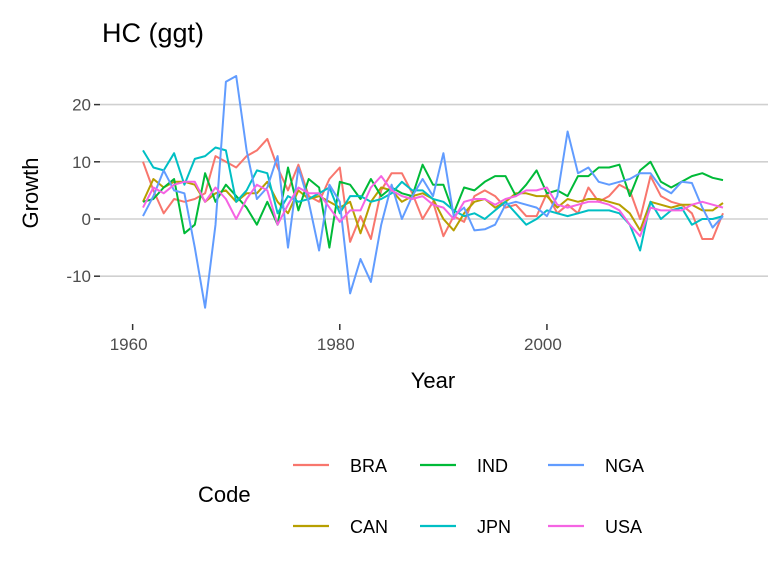 This screenshot has width=768, height=576. What do you see at coordinates (433, 380) in the screenshot?
I see `x-axis-label: Year` at bounding box center [433, 380].